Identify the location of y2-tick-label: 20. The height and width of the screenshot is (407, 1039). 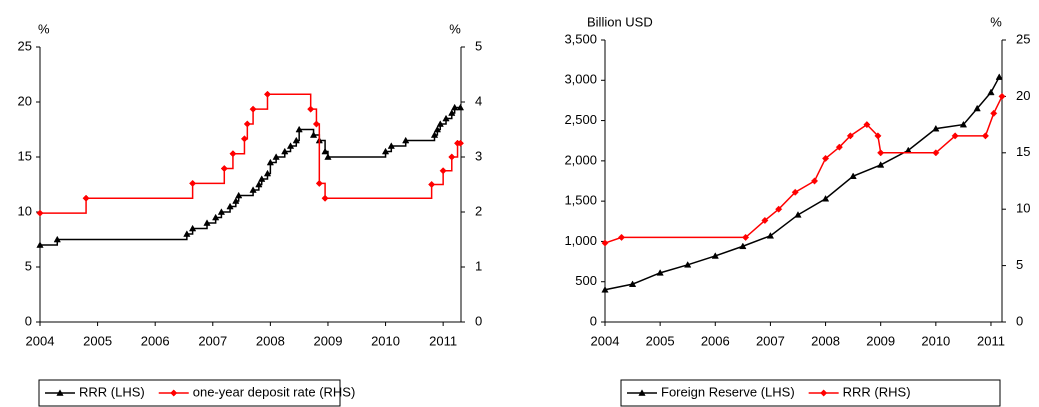
(1023, 95).